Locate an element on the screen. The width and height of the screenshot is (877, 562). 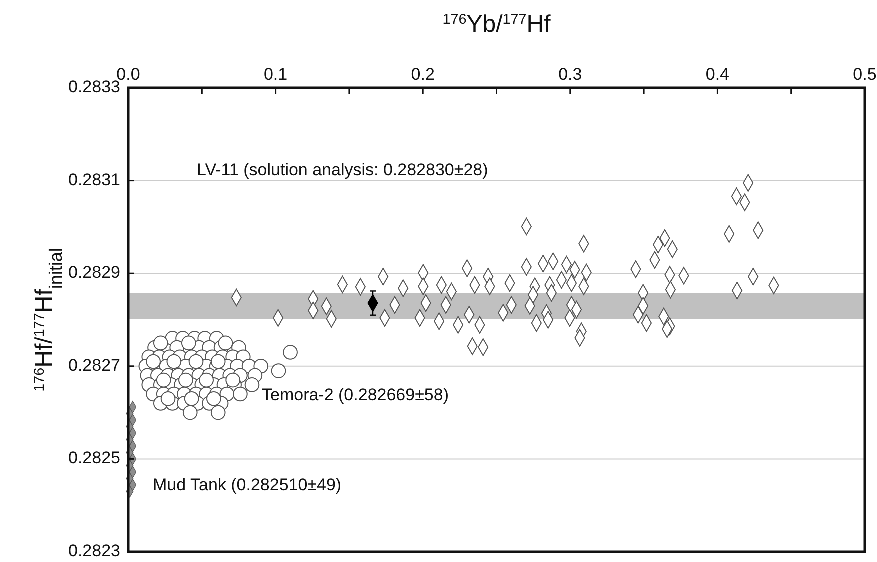
annotation: Mud Tank (0.282510±49) is located at coordinates (247, 484).